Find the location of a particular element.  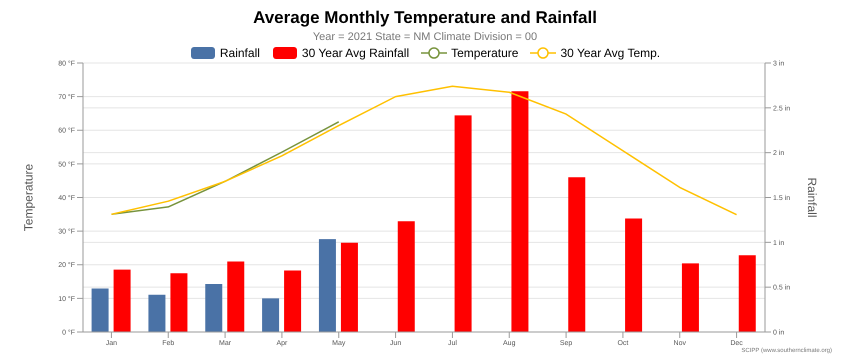

y2-axis-title: Rainfall is located at coordinates (811, 197).